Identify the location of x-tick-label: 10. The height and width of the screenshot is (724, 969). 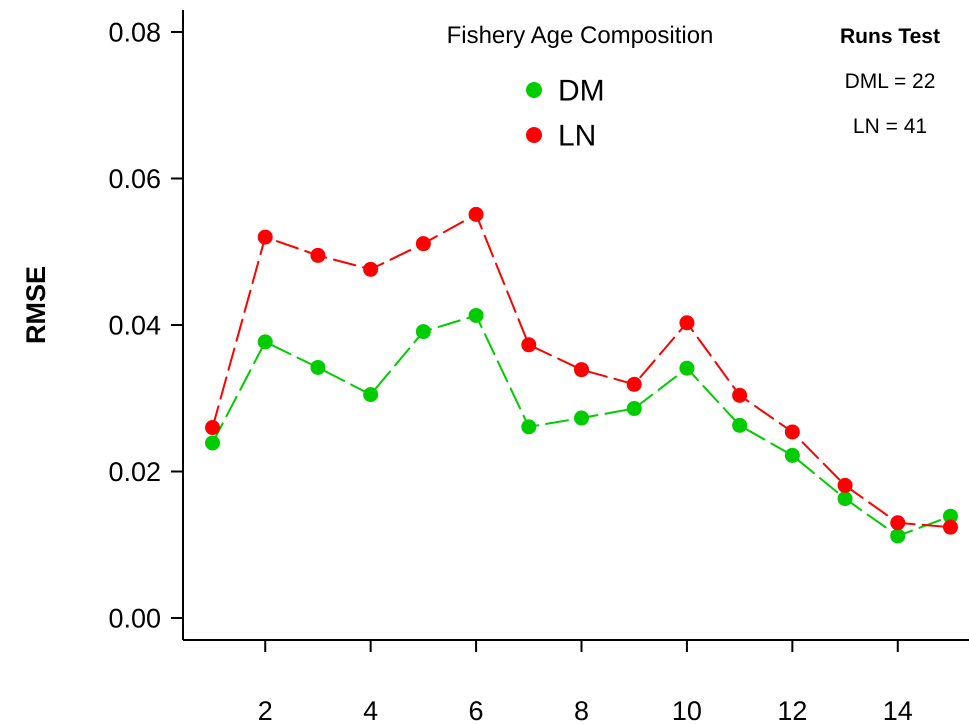
(687, 710).